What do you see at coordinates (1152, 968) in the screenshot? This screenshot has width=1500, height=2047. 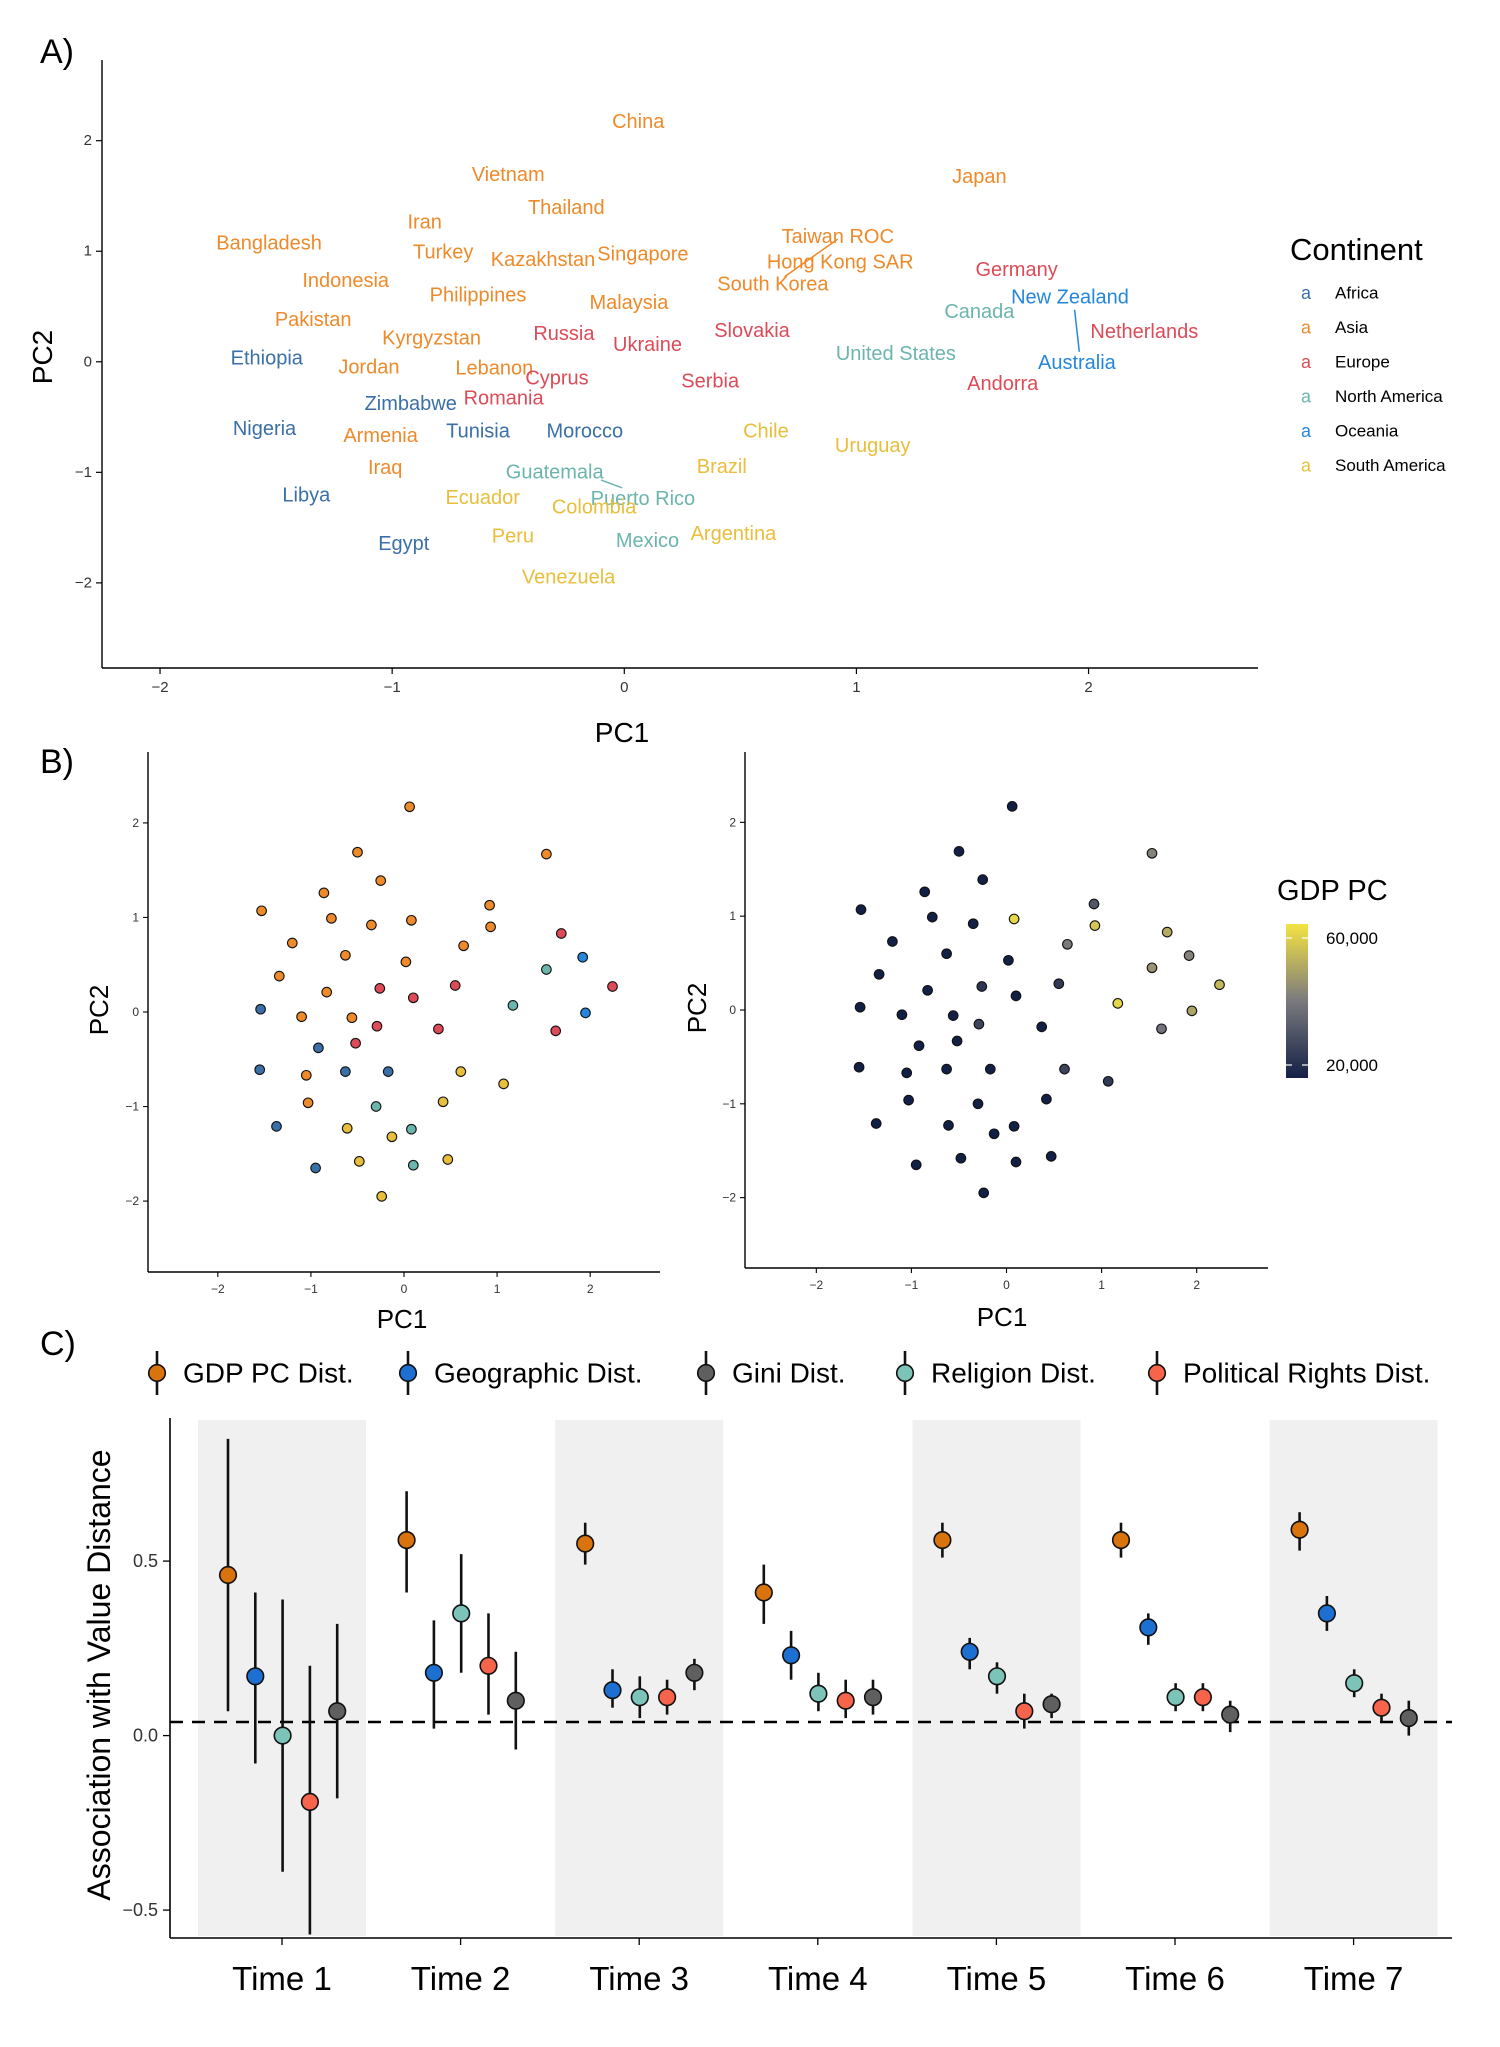 I see `point-canada` at bounding box center [1152, 968].